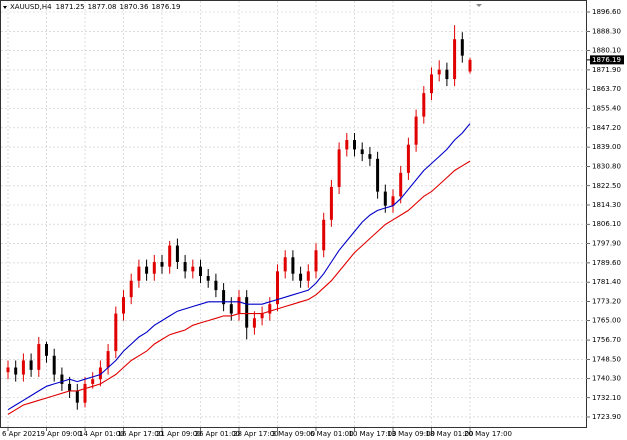 This screenshot has width=627, height=440. I want to click on y-tick-label: 1855.40, so click(606, 109).